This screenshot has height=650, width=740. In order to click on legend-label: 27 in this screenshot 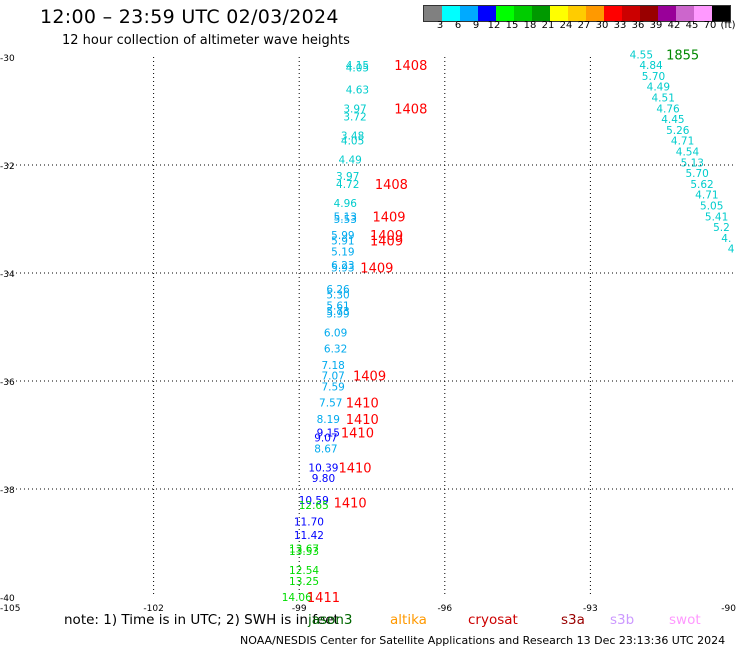, I will do `click(584, 25)`.